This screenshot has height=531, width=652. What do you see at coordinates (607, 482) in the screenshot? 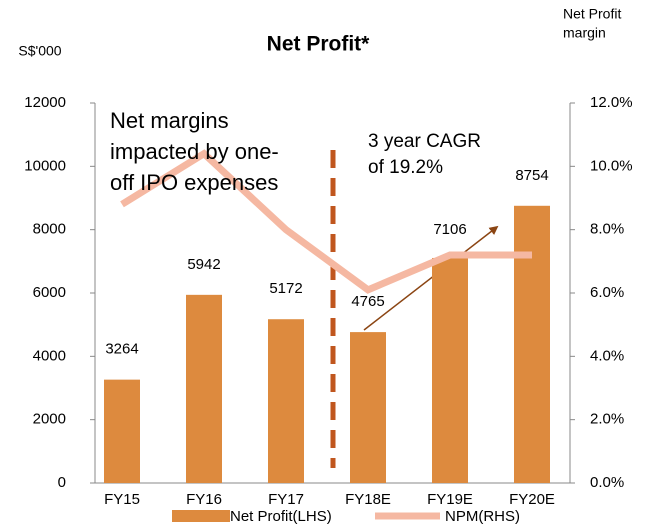
I see `y2-tick-label: 0.0%` at bounding box center [607, 482].